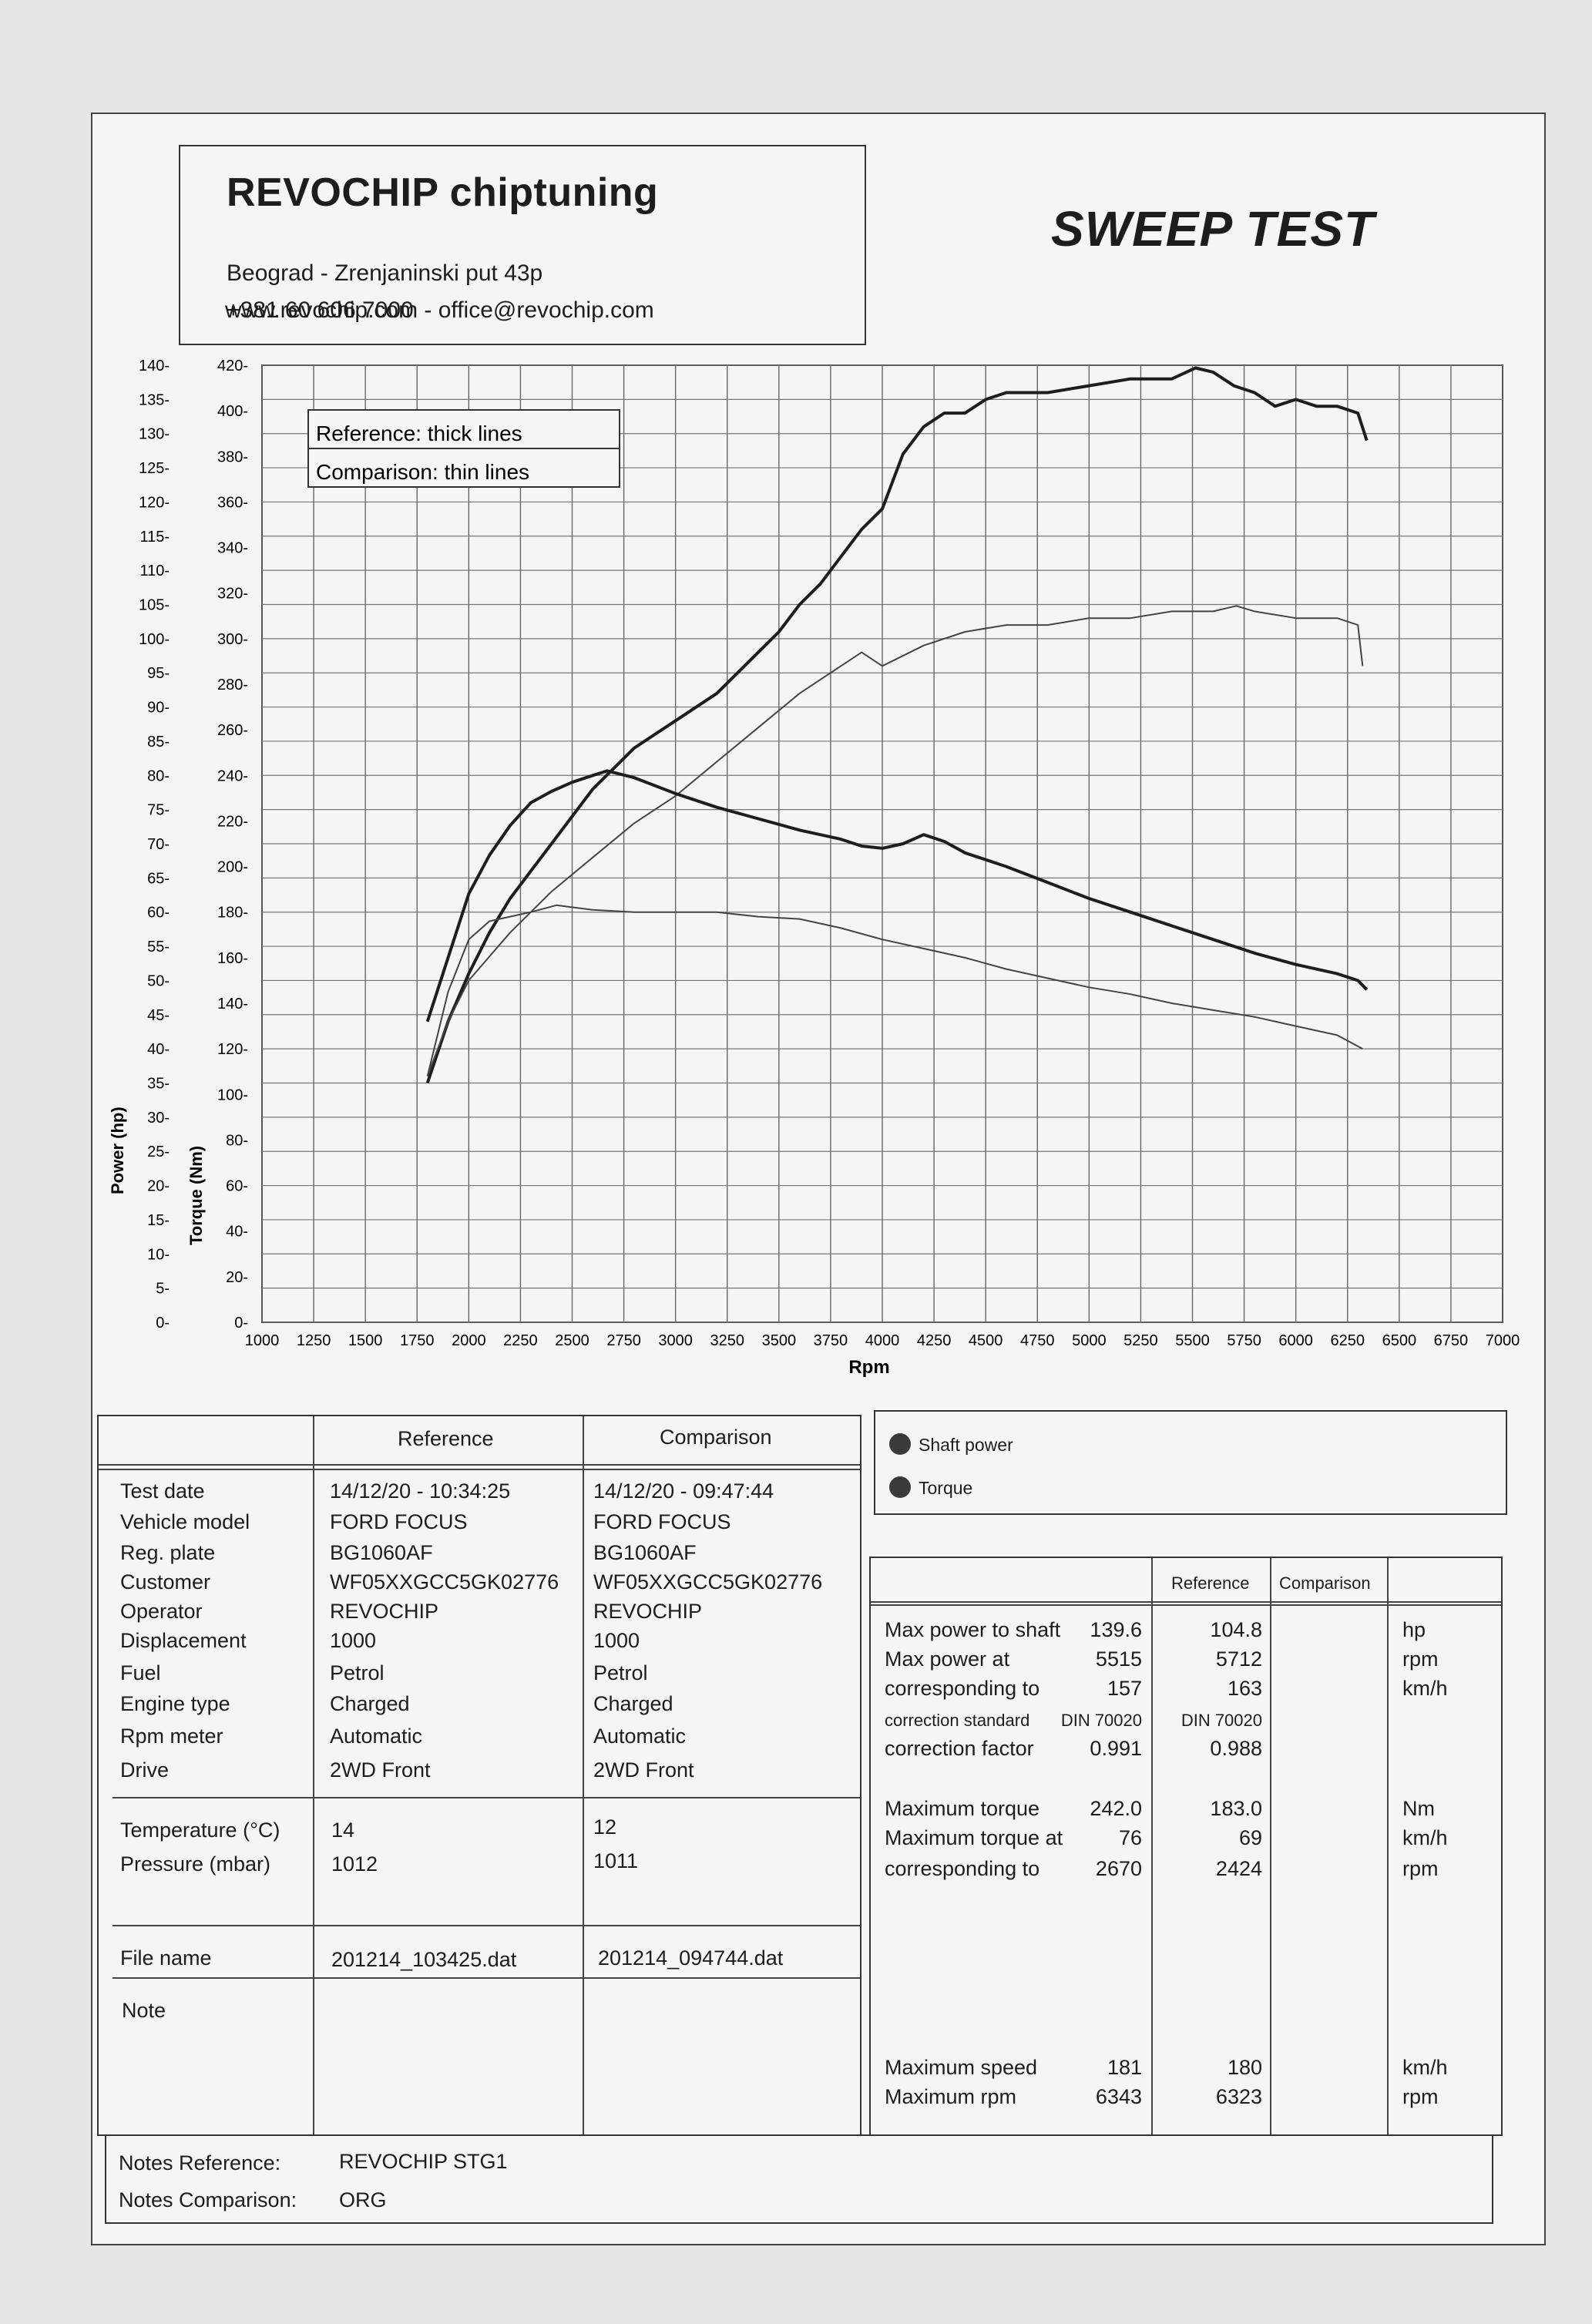 This screenshot has height=2324, width=1592. What do you see at coordinates (962, 1809) in the screenshot?
I see `result-label: Maximum torque` at bounding box center [962, 1809].